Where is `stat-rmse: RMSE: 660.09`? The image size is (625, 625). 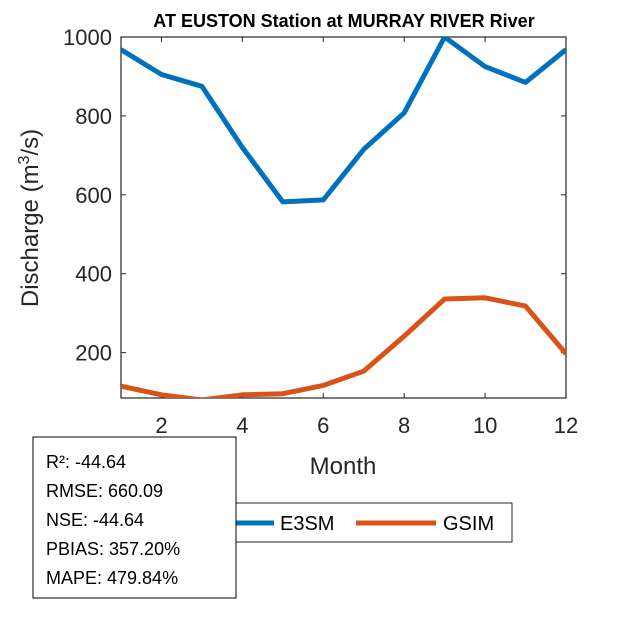 stat-rmse: RMSE: 660.09 is located at coordinates (104, 491).